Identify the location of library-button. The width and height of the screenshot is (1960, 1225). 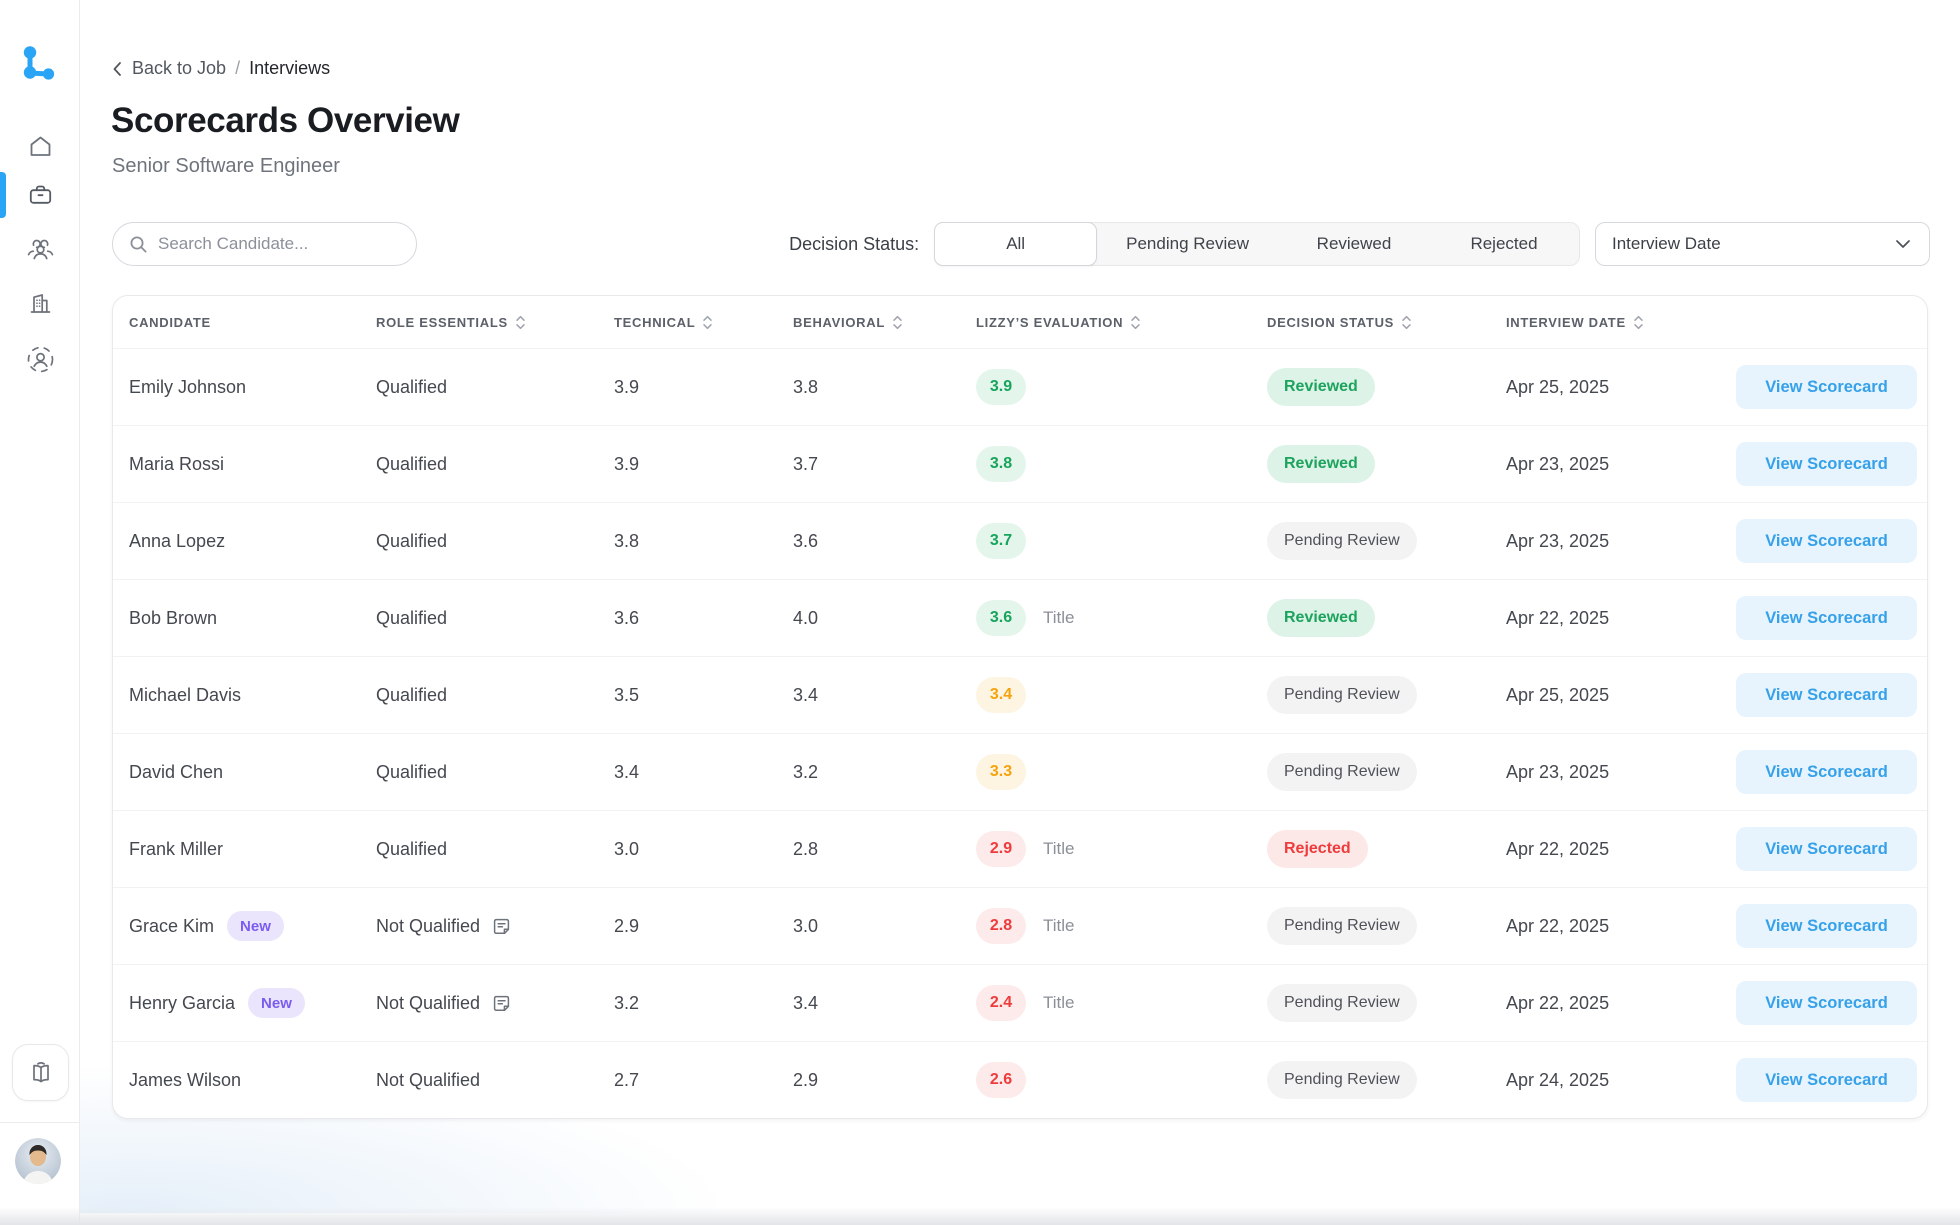
(40, 1072).